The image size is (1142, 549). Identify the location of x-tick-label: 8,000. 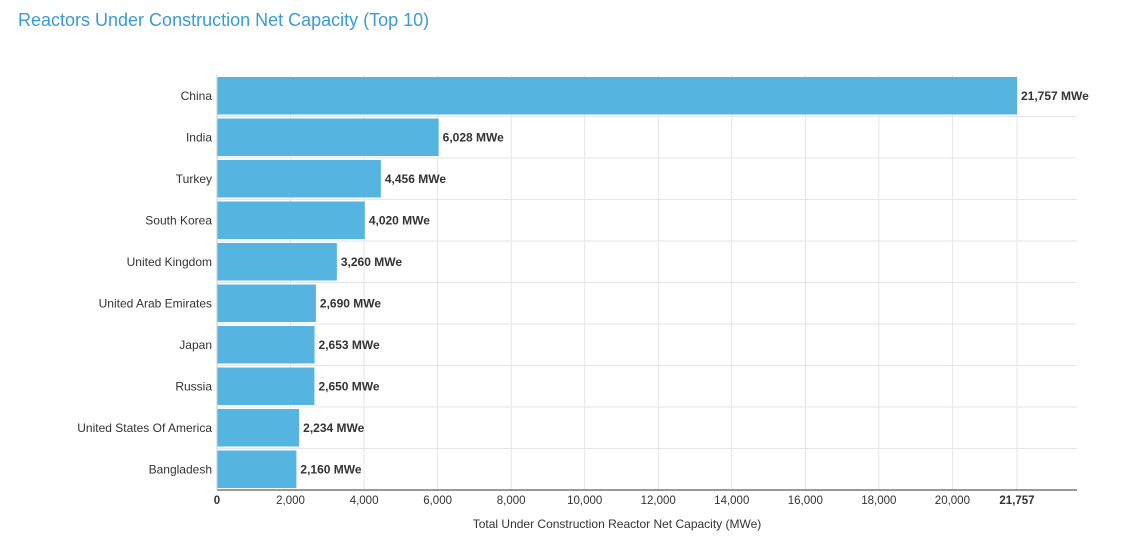
(511, 501).